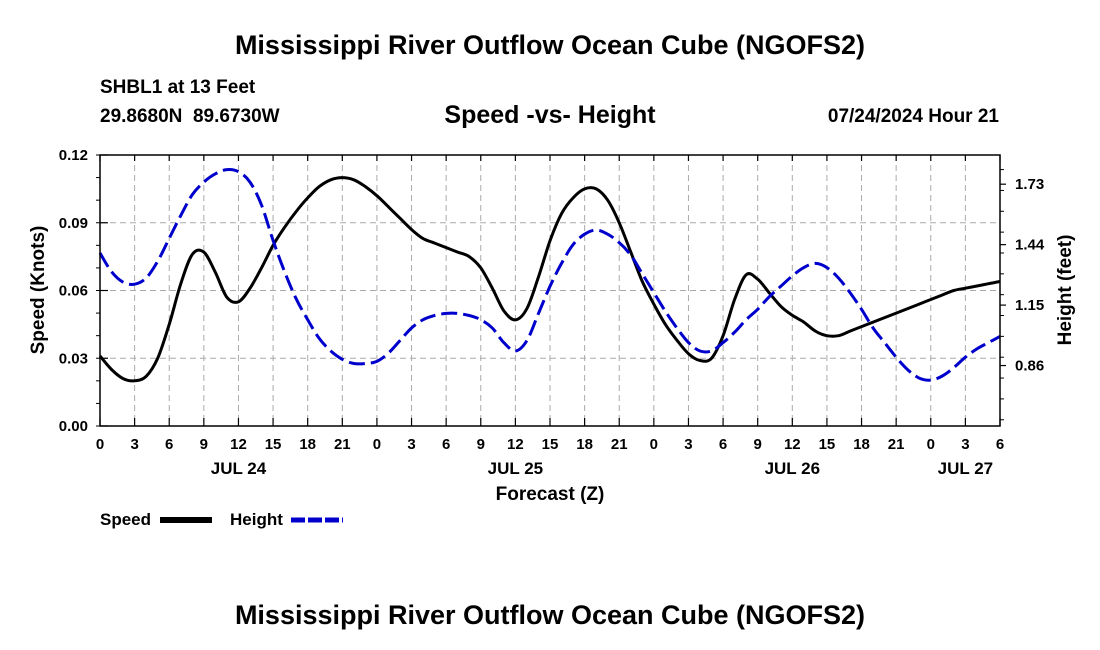 This screenshot has height=650, width=1100. Describe the element at coordinates (221, 519) in the screenshot. I see `legend: Speed Height` at that location.